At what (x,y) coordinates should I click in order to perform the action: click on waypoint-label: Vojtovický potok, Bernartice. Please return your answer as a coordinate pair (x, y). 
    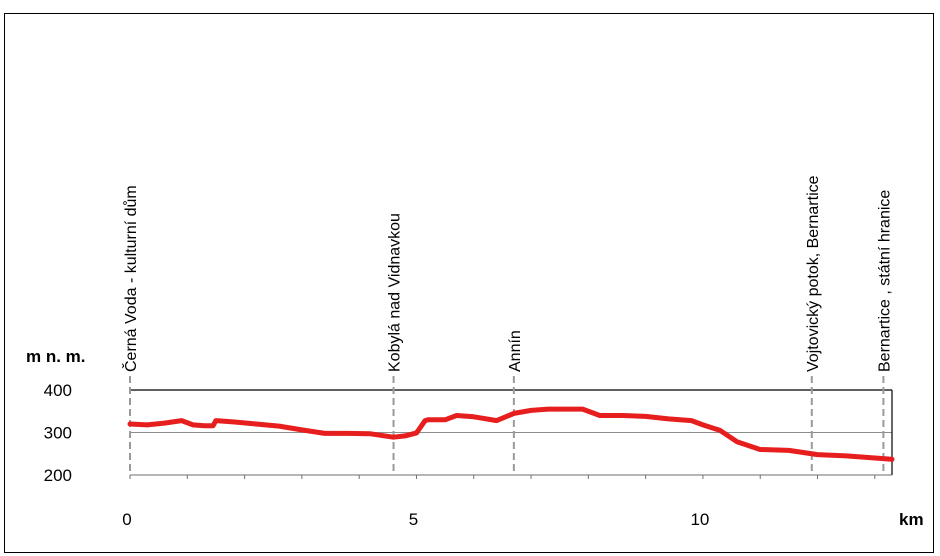
    Looking at the image, I should click on (813, 273).